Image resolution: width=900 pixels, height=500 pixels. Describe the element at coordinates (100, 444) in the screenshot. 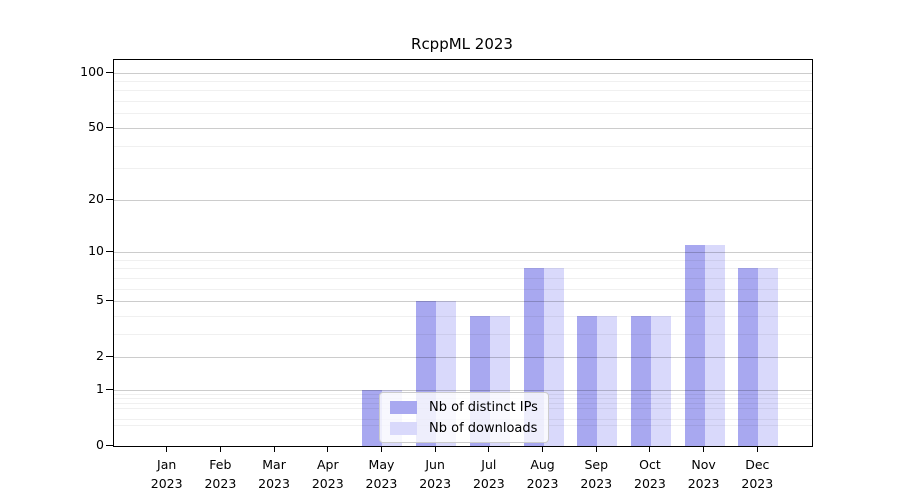

I see `y-tick-label: 0` at that location.